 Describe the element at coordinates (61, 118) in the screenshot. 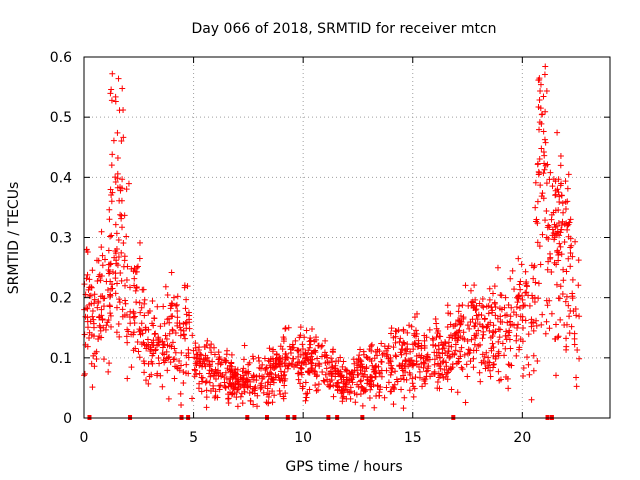

I see `y-tick-label: 0.5` at that location.